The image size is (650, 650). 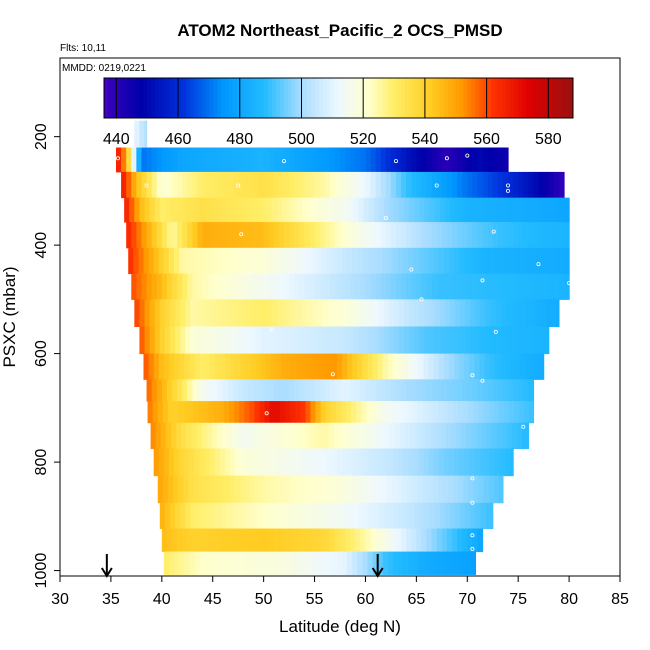 I want to click on colorbar: 440 460 480 500 520 540 560 580, so click(x=338, y=112).